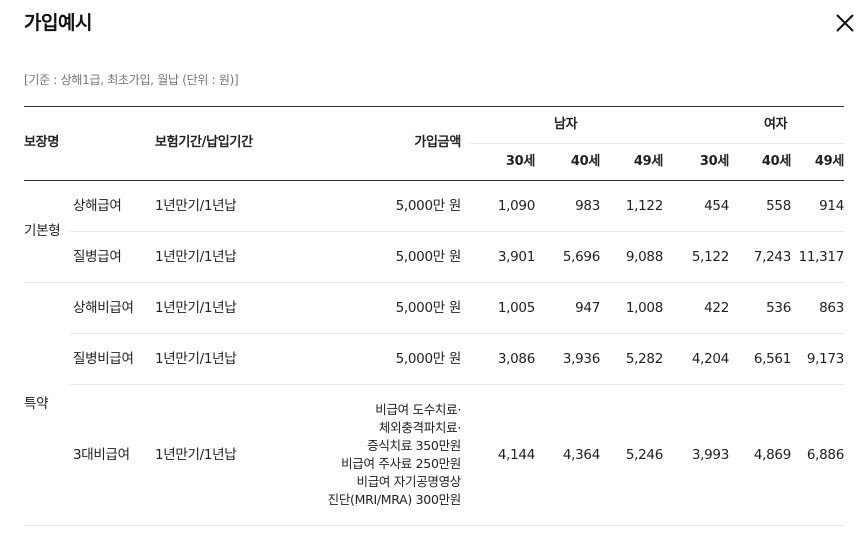 The width and height of the screenshot is (862, 555). What do you see at coordinates (587, 308) in the screenshot?
I see `premium-value: 947` at bounding box center [587, 308].